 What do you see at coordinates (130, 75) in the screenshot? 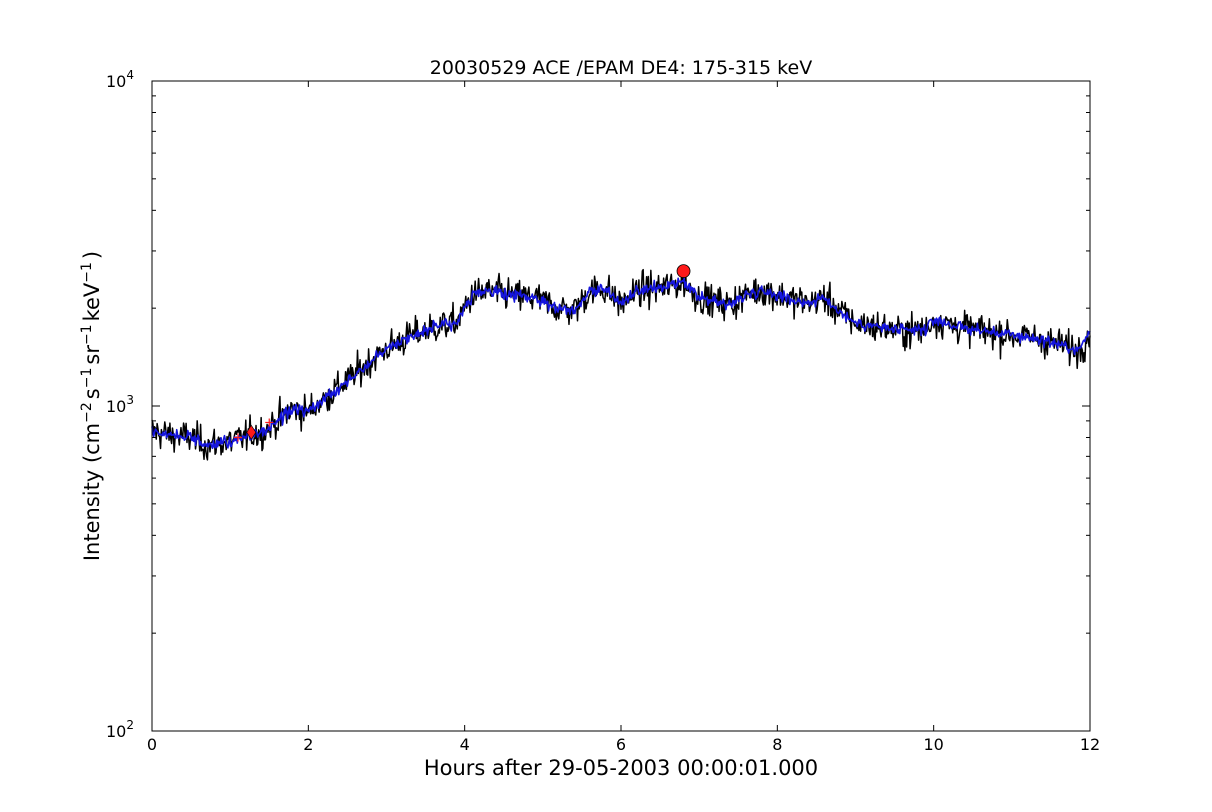
I see `y-tick-exponent: 4` at bounding box center [130, 75].